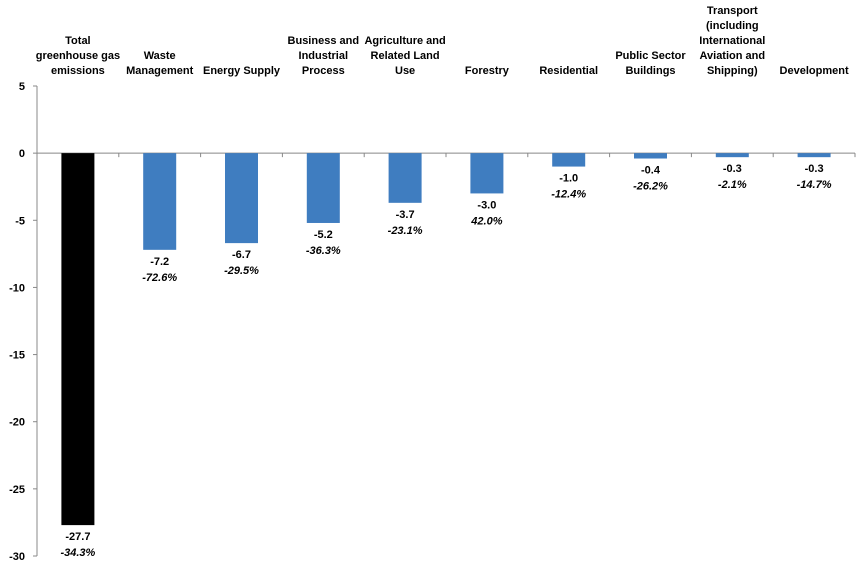  Describe the element at coordinates (568, 195) in the screenshot. I see `percent-label: -12.4%` at that location.